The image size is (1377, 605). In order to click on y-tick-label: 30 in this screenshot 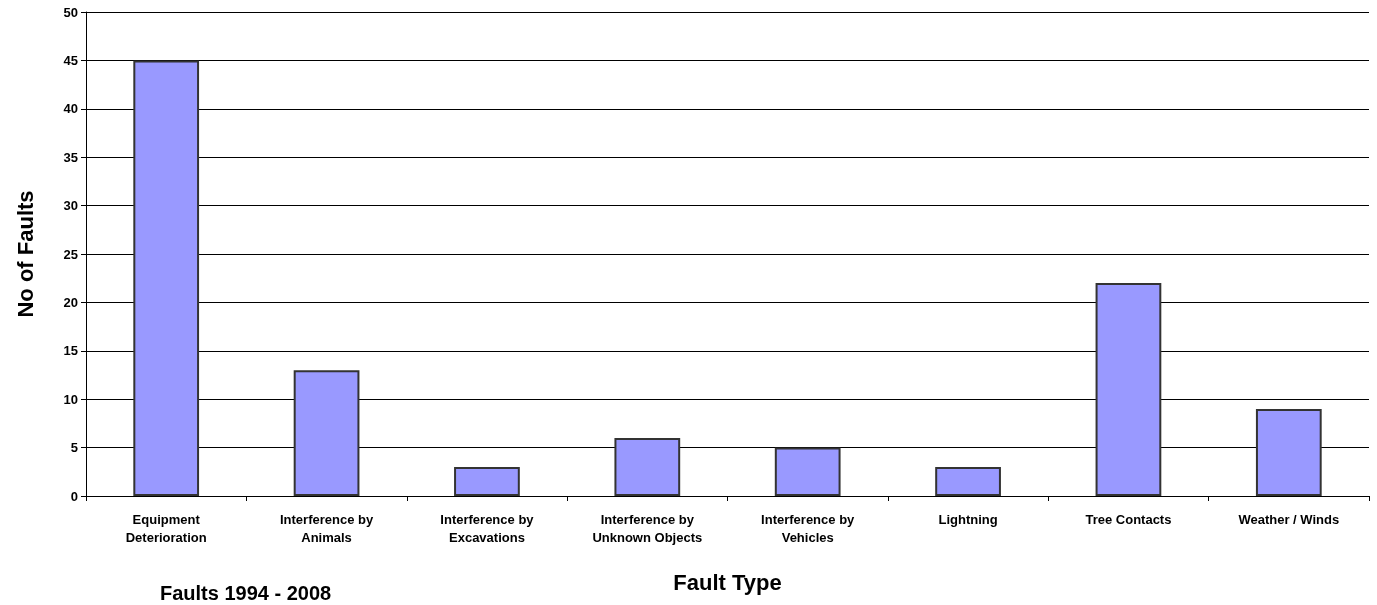, I will do `click(70, 206)`.